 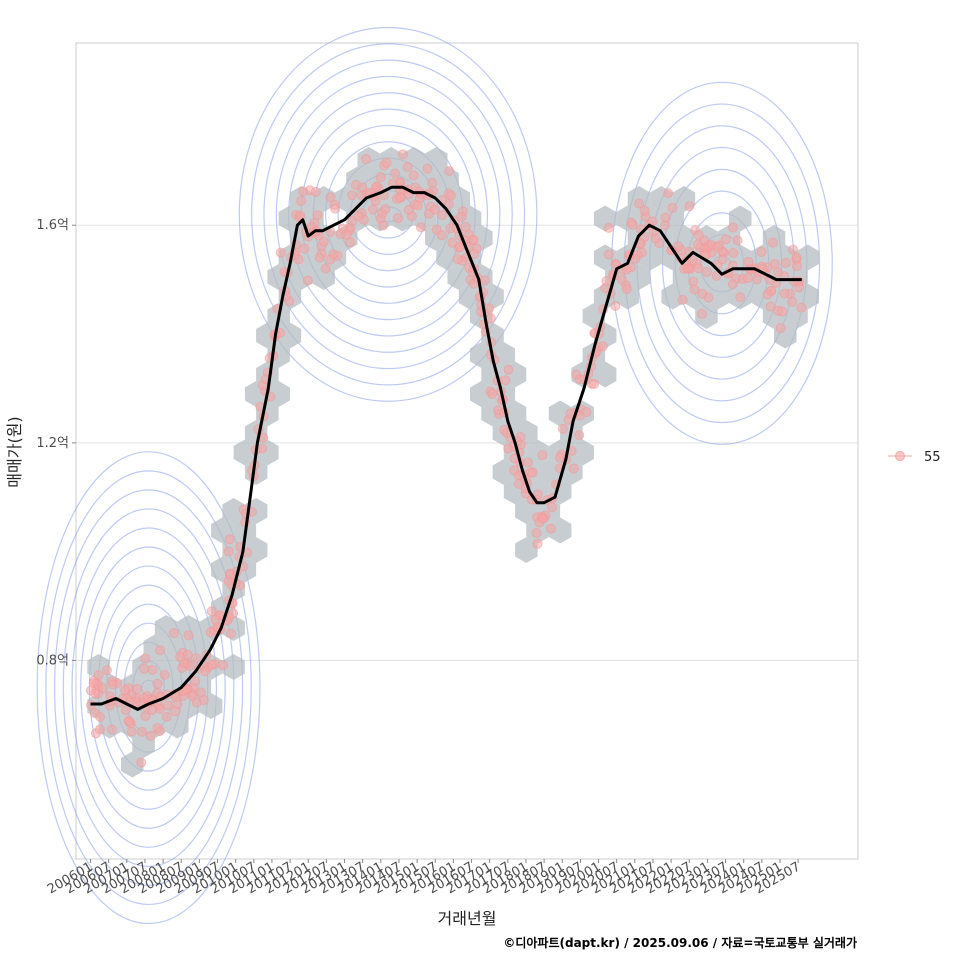 What do you see at coordinates (56, 443) in the screenshot?
I see `y-axis: 0.8억 1.2억 1.6억` at bounding box center [56, 443].